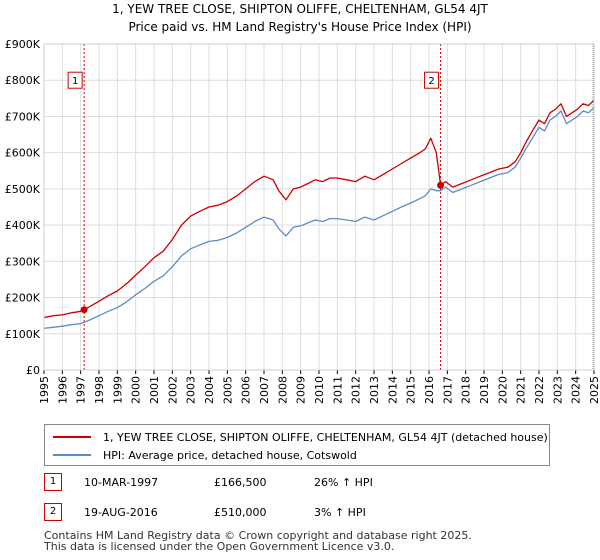 Image resolution: width=600 pixels, height=560 pixels. I want to click on x-tick-label: 2001, so click(154, 390).